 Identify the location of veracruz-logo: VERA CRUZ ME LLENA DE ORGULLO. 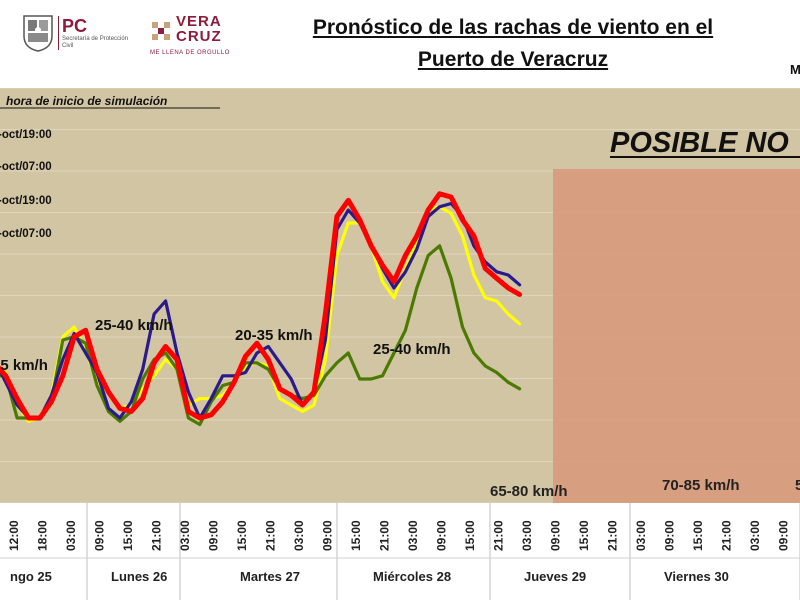
(195, 36).